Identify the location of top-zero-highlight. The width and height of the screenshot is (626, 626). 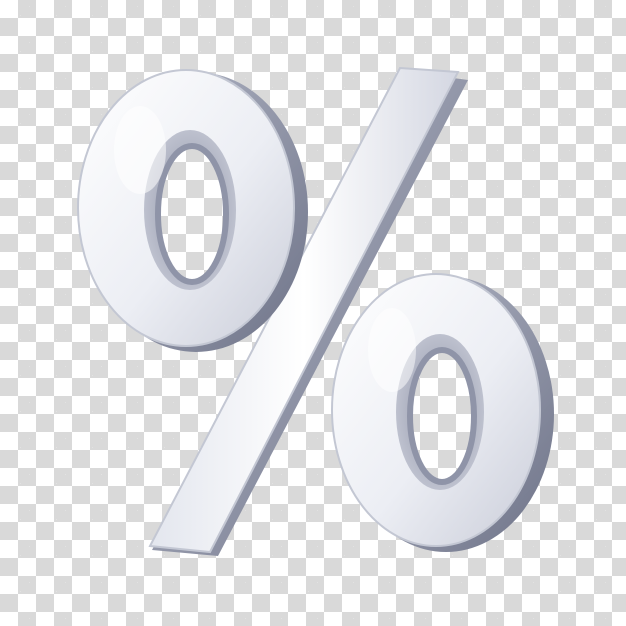
(140, 150).